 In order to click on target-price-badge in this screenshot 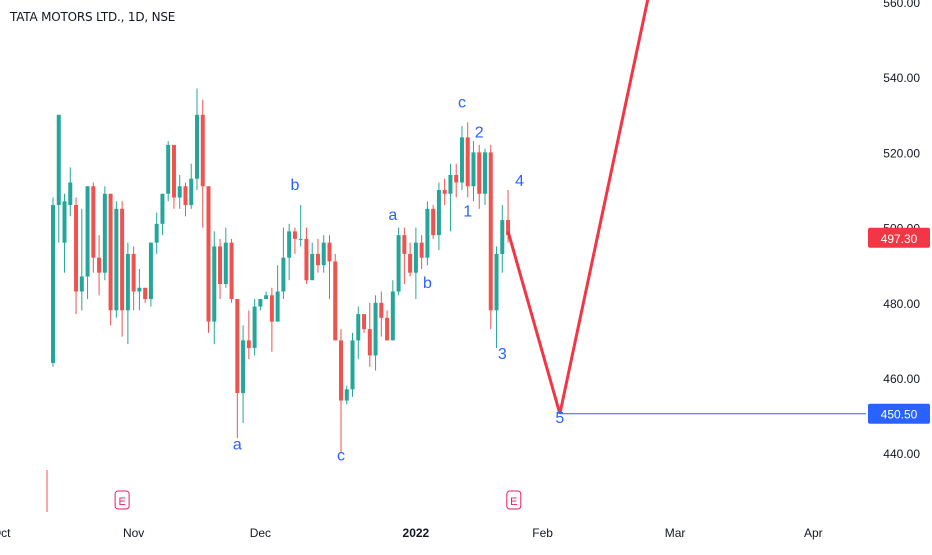, I will do `click(899, 413)`.